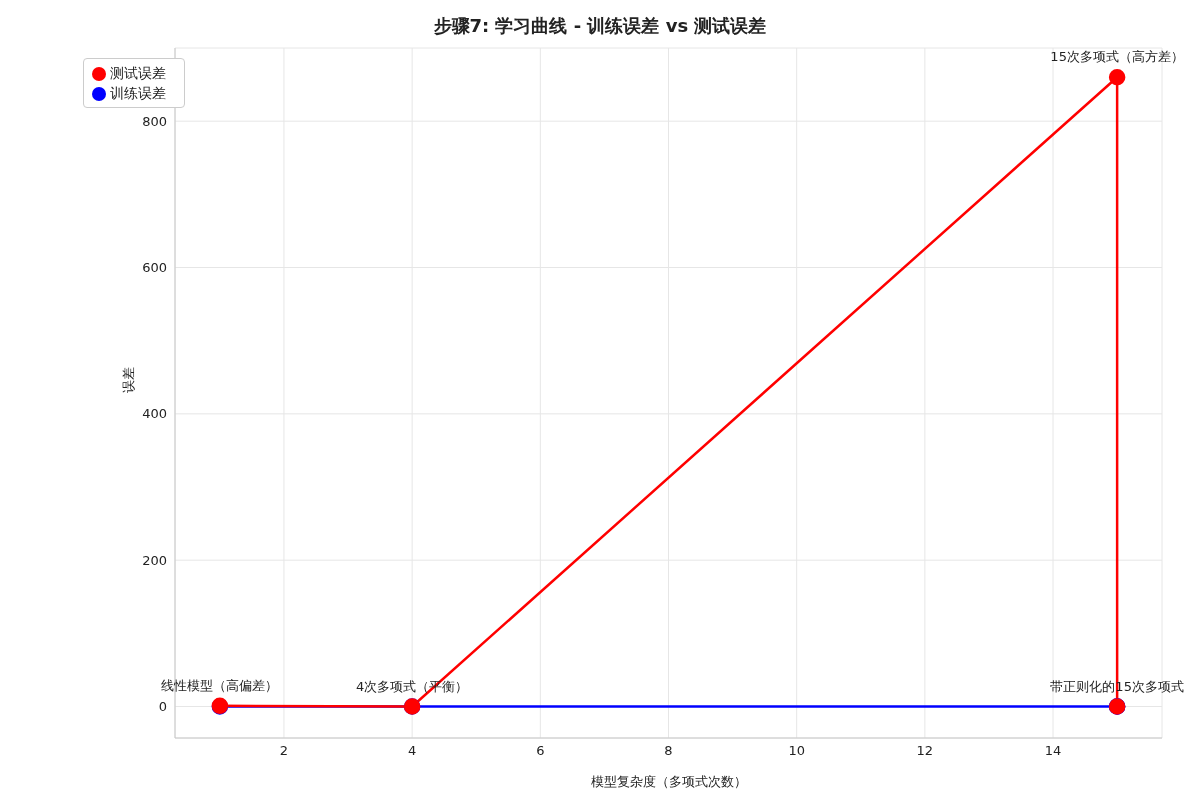 Image resolution: width=1200 pixels, height=800 pixels. Describe the element at coordinates (138, 93) in the screenshot. I see `legend-label: 训练误差` at that location.